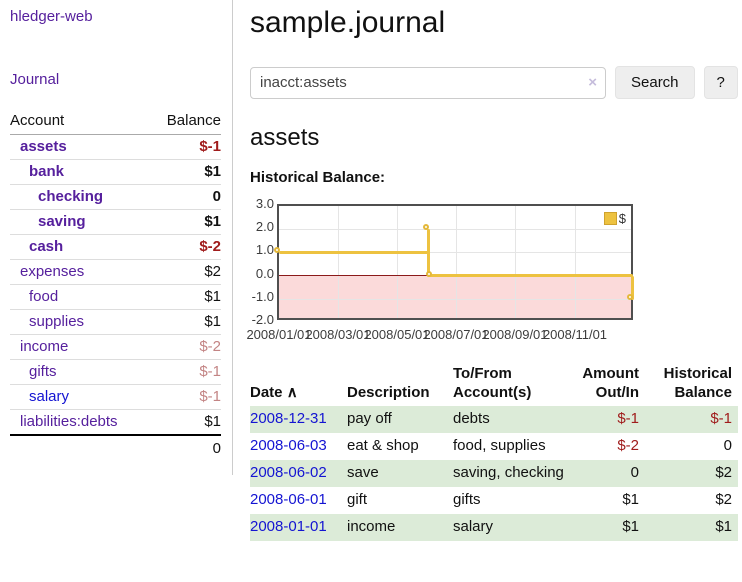 Image resolution: width=742 pixels, height=582 pixels. Describe the element at coordinates (288, 472) in the screenshot. I see `transaction-date-link: 2008-06-02` at that location.